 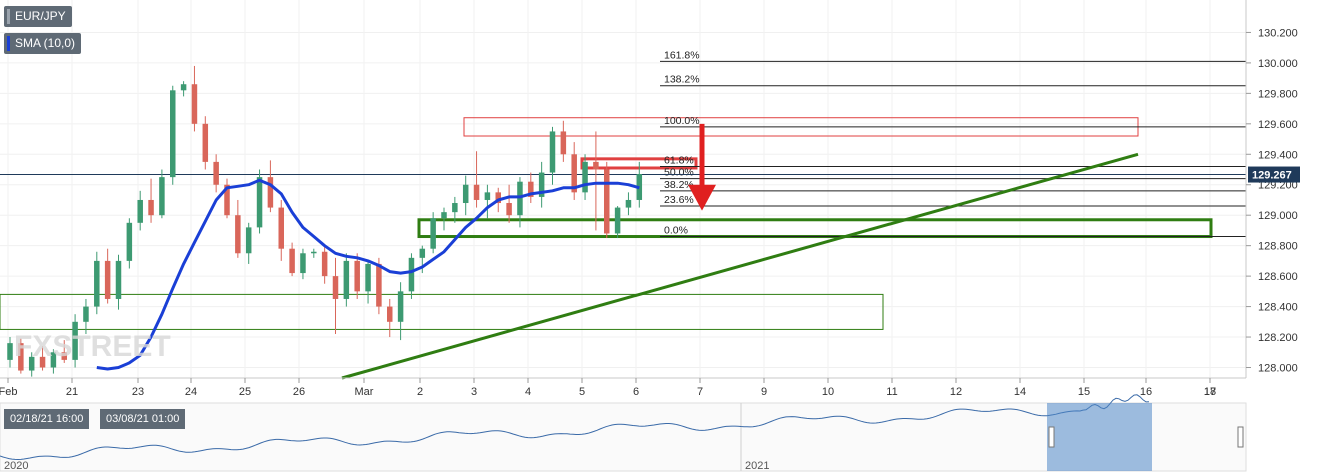 What do you see at coordinates (1278, 277) in the screenshot?
I see `y-tick-label: 128.600` at bounding box center [1278, 277].